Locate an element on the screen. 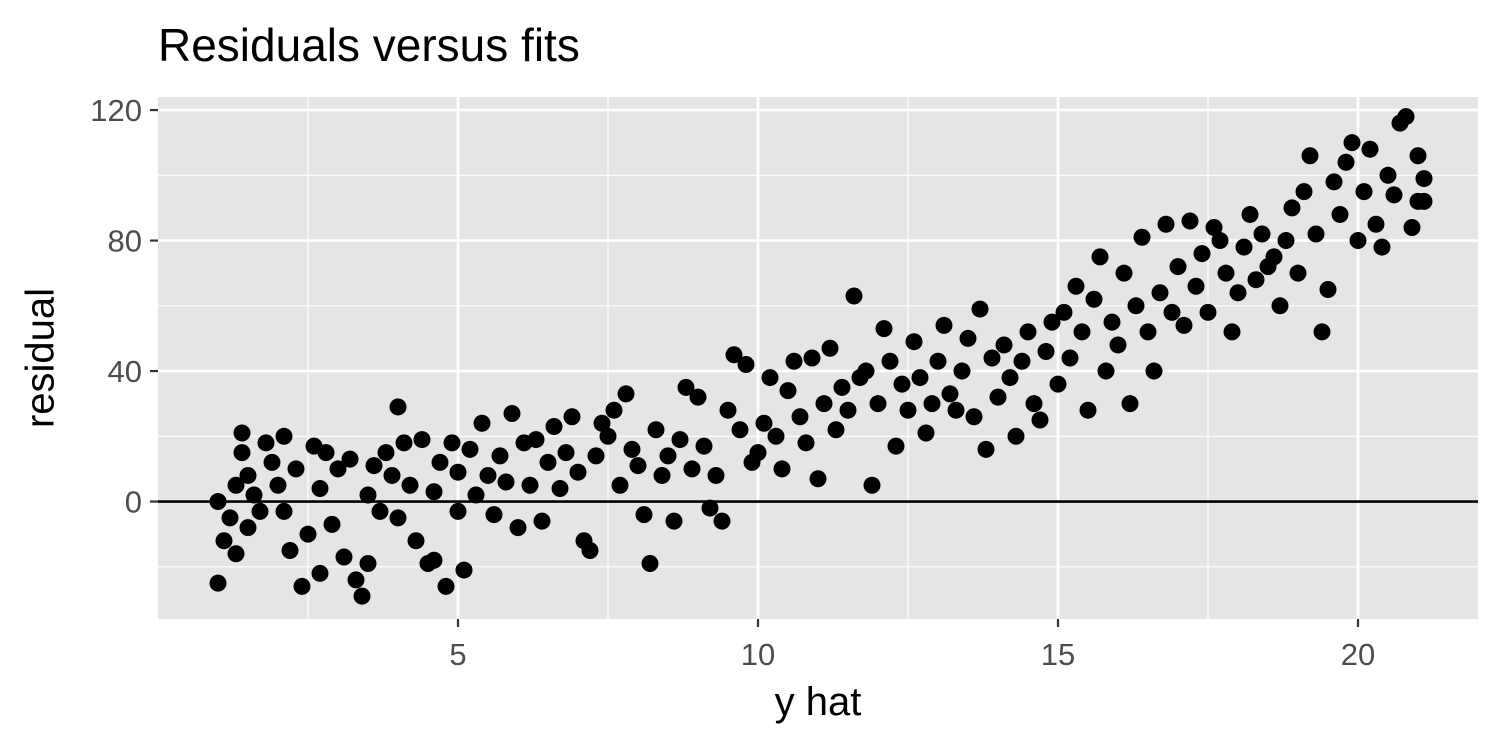 Image resolution: width=1500 pixels, height=750 pixels. y-tick-label: 120 is located at coordinates (116, 110).